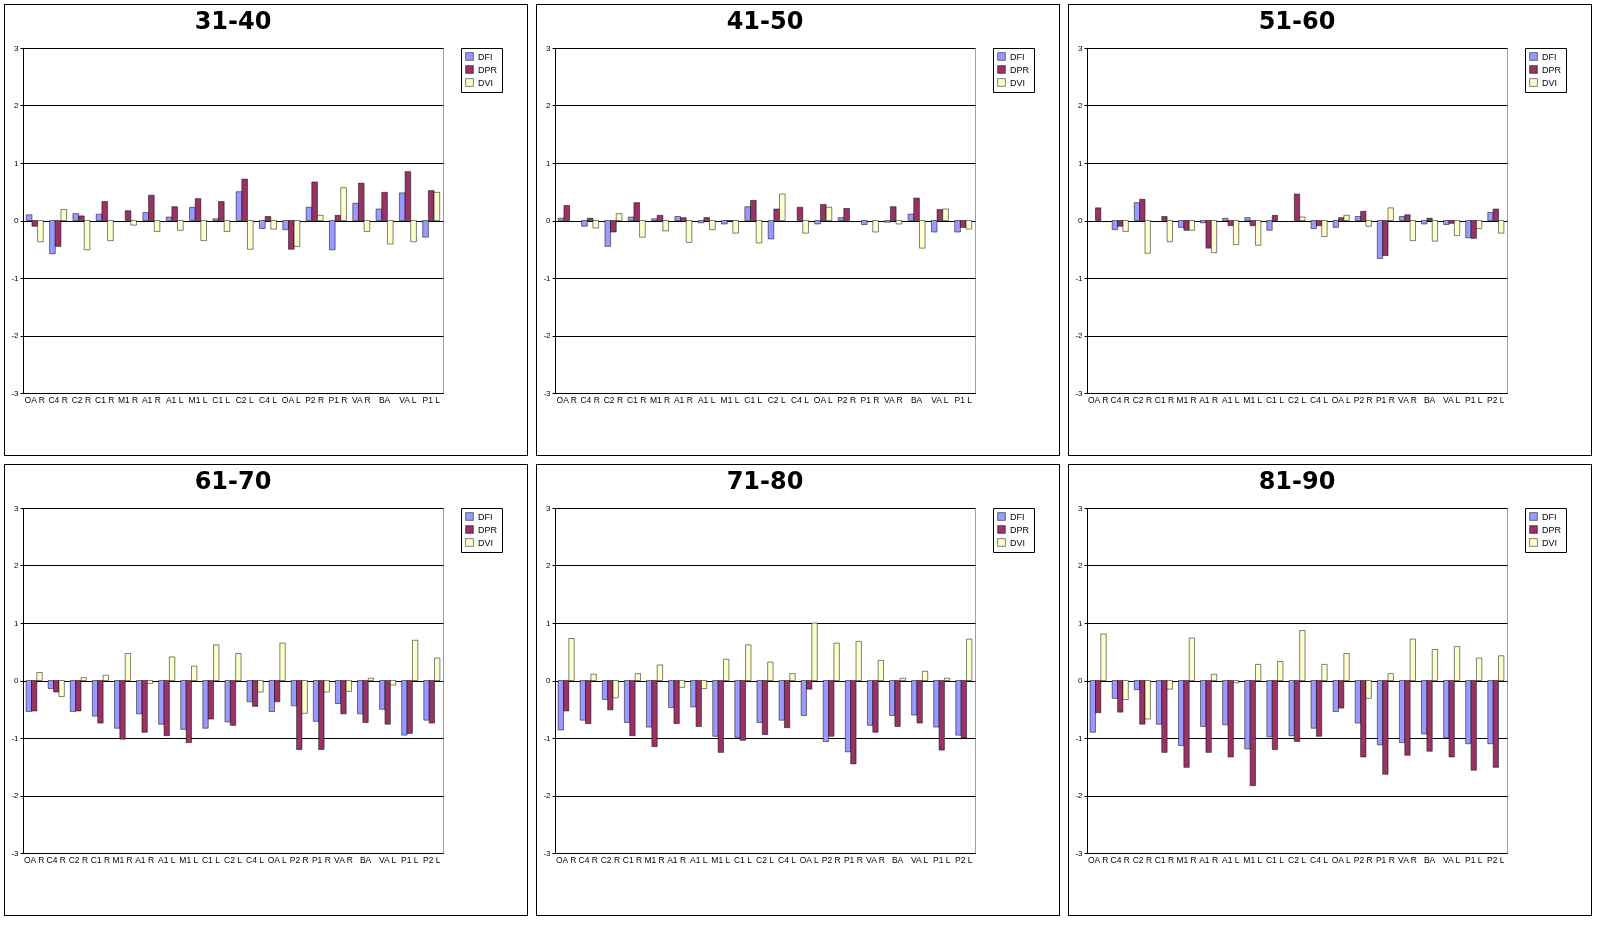 This screenshot has width=1618, height=936. I want to click on chart-title: 41-50, so click(765, 21).